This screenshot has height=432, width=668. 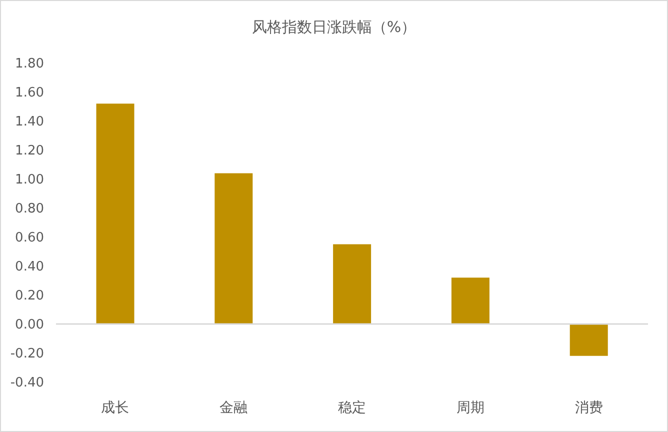 I want to click on y-tick-label: 1.00, so click(x=29, y=180).